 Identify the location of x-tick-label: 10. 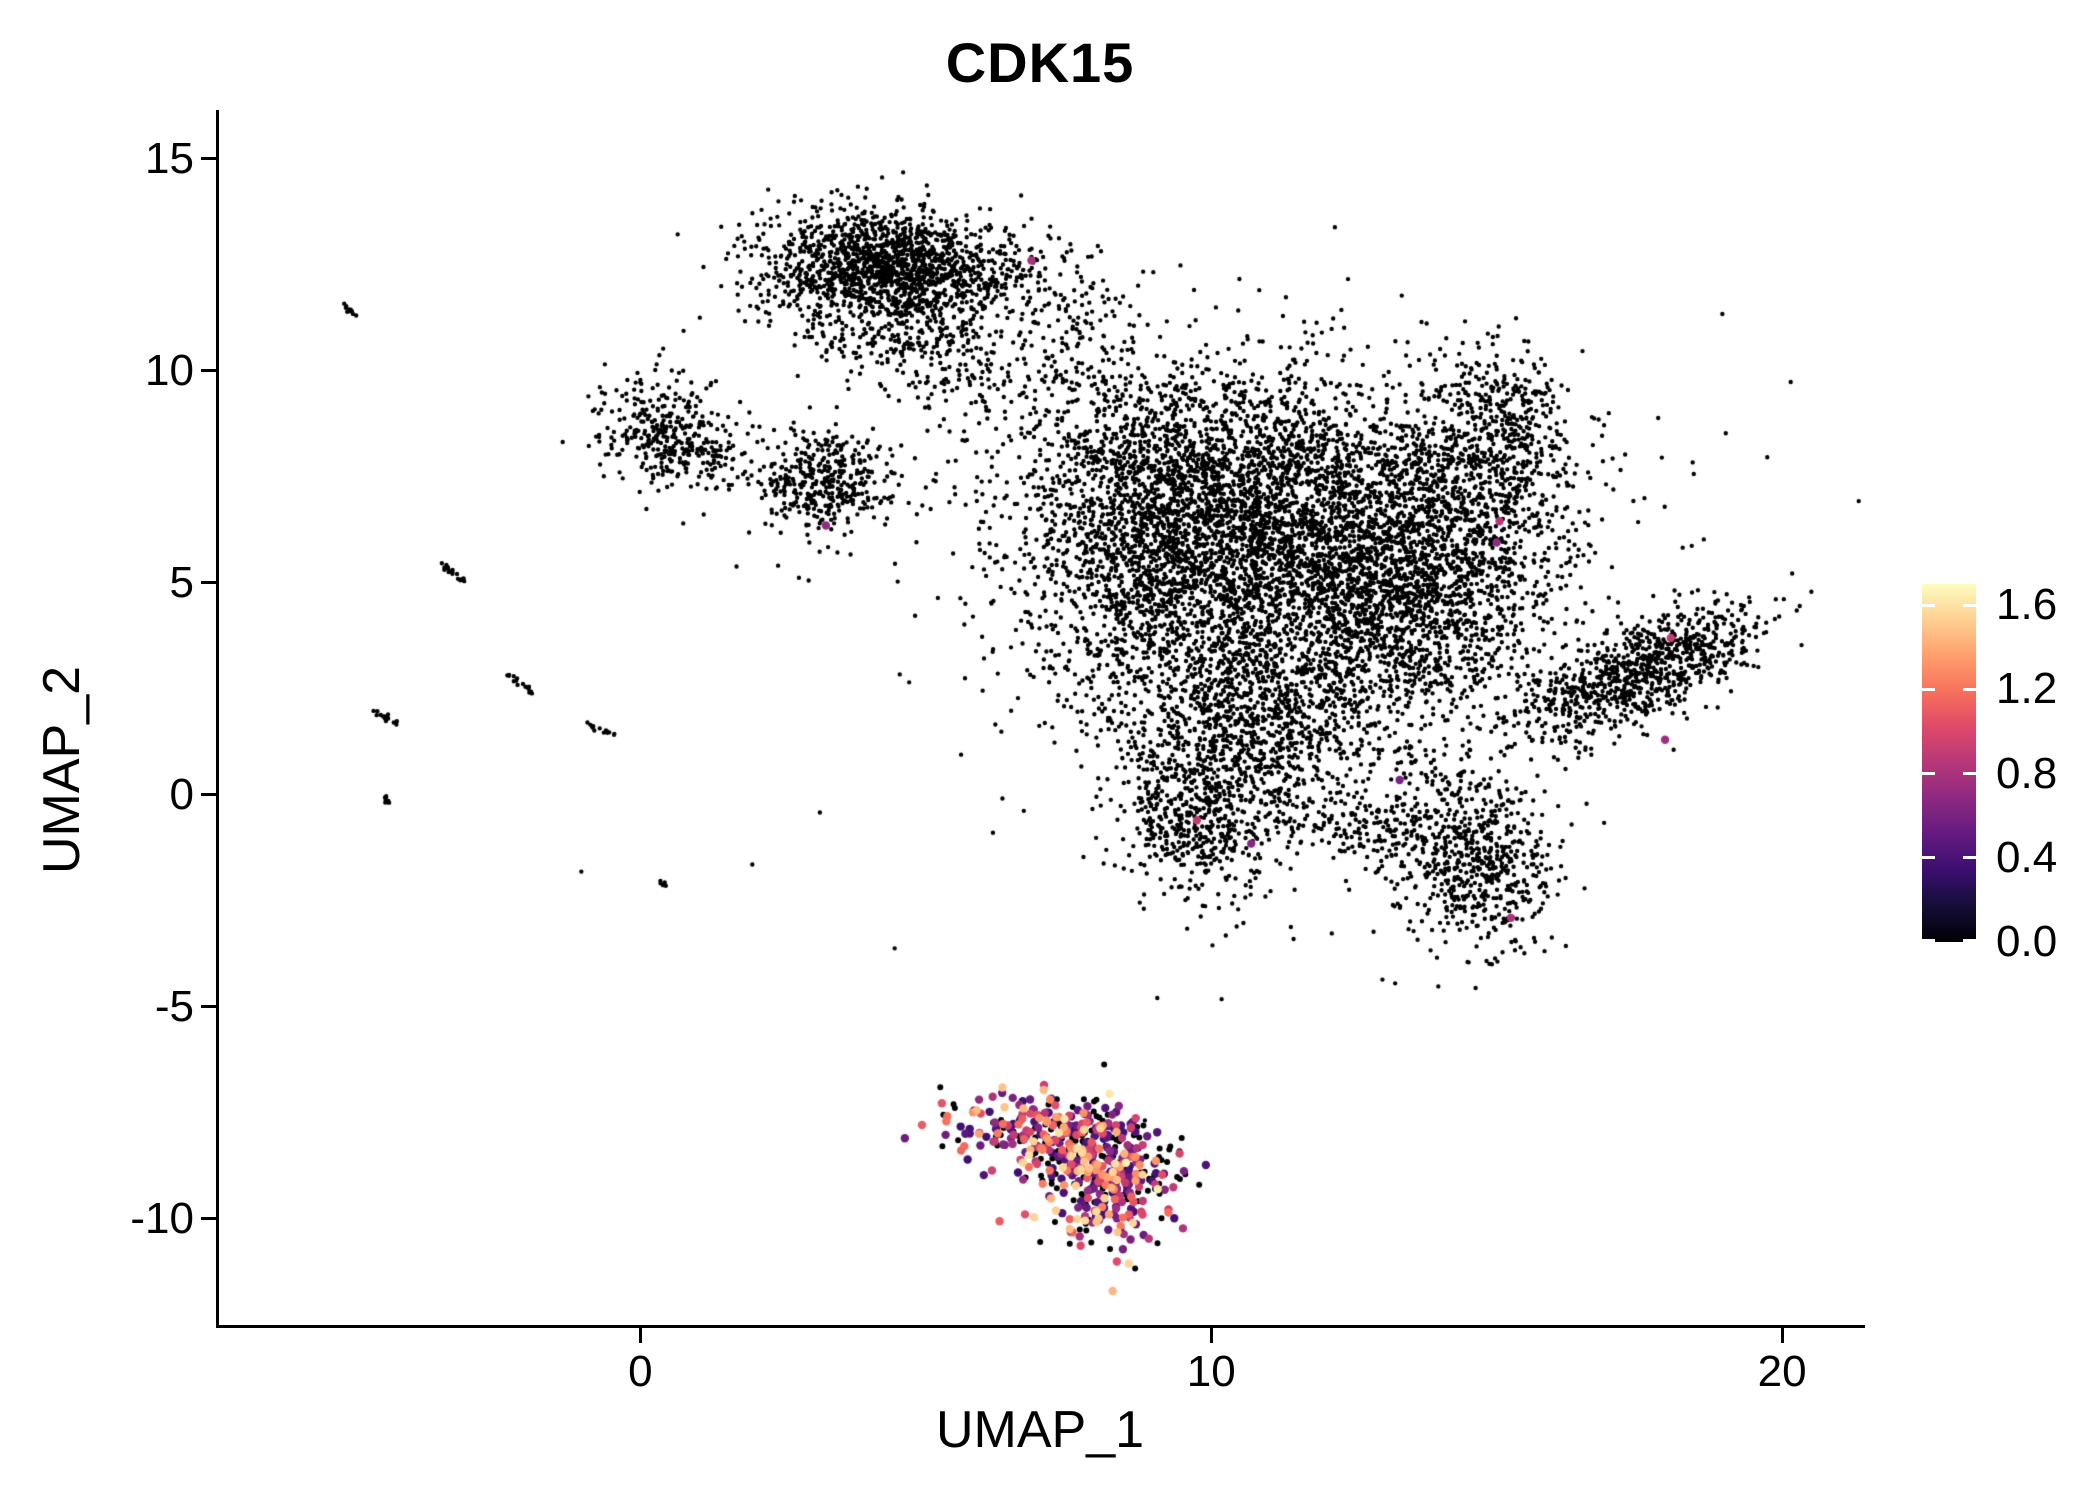
(1211, 1371).